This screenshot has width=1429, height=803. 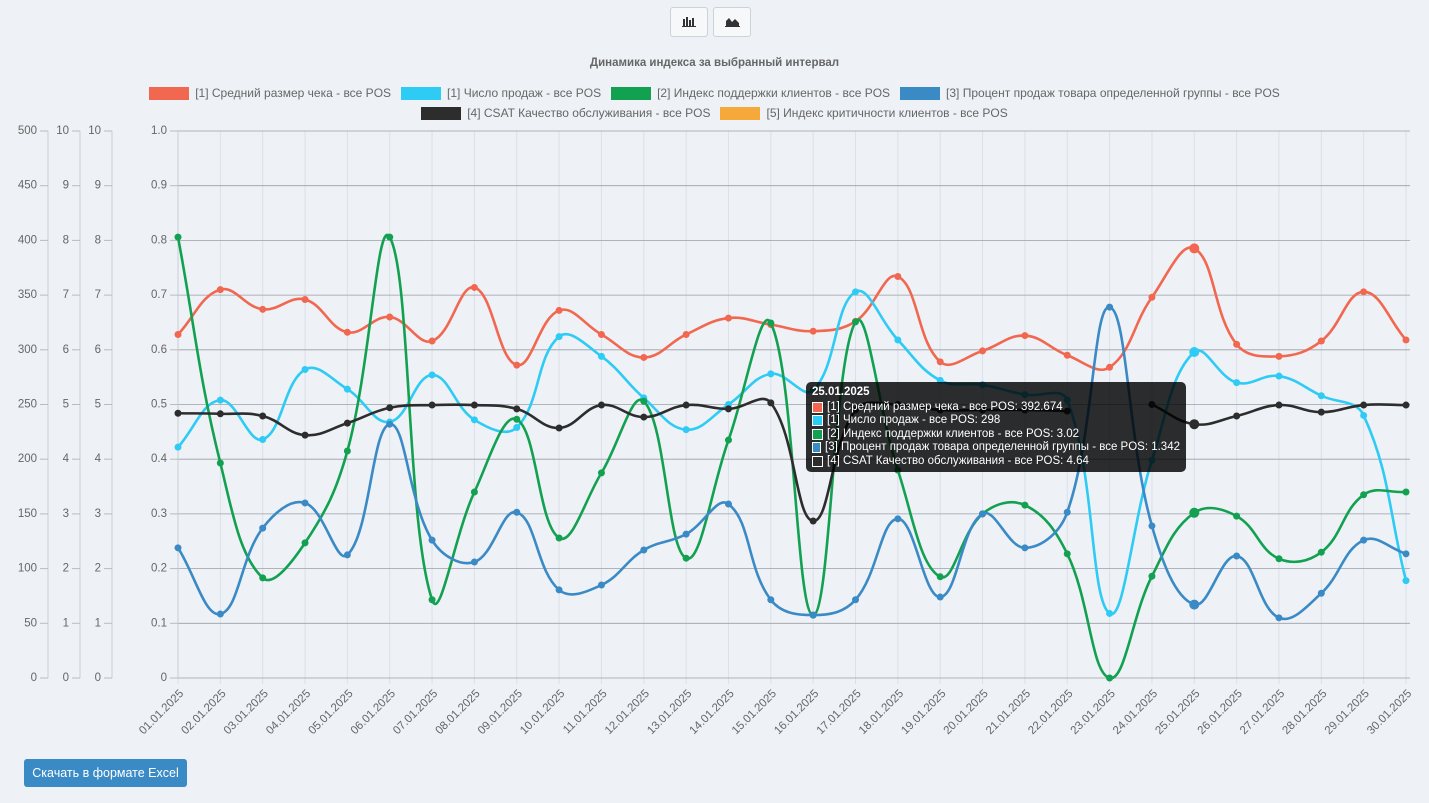 I want to click on legend-label: [2] Индекс поддержки клиентов - все POS, so click(x=774, y=93).